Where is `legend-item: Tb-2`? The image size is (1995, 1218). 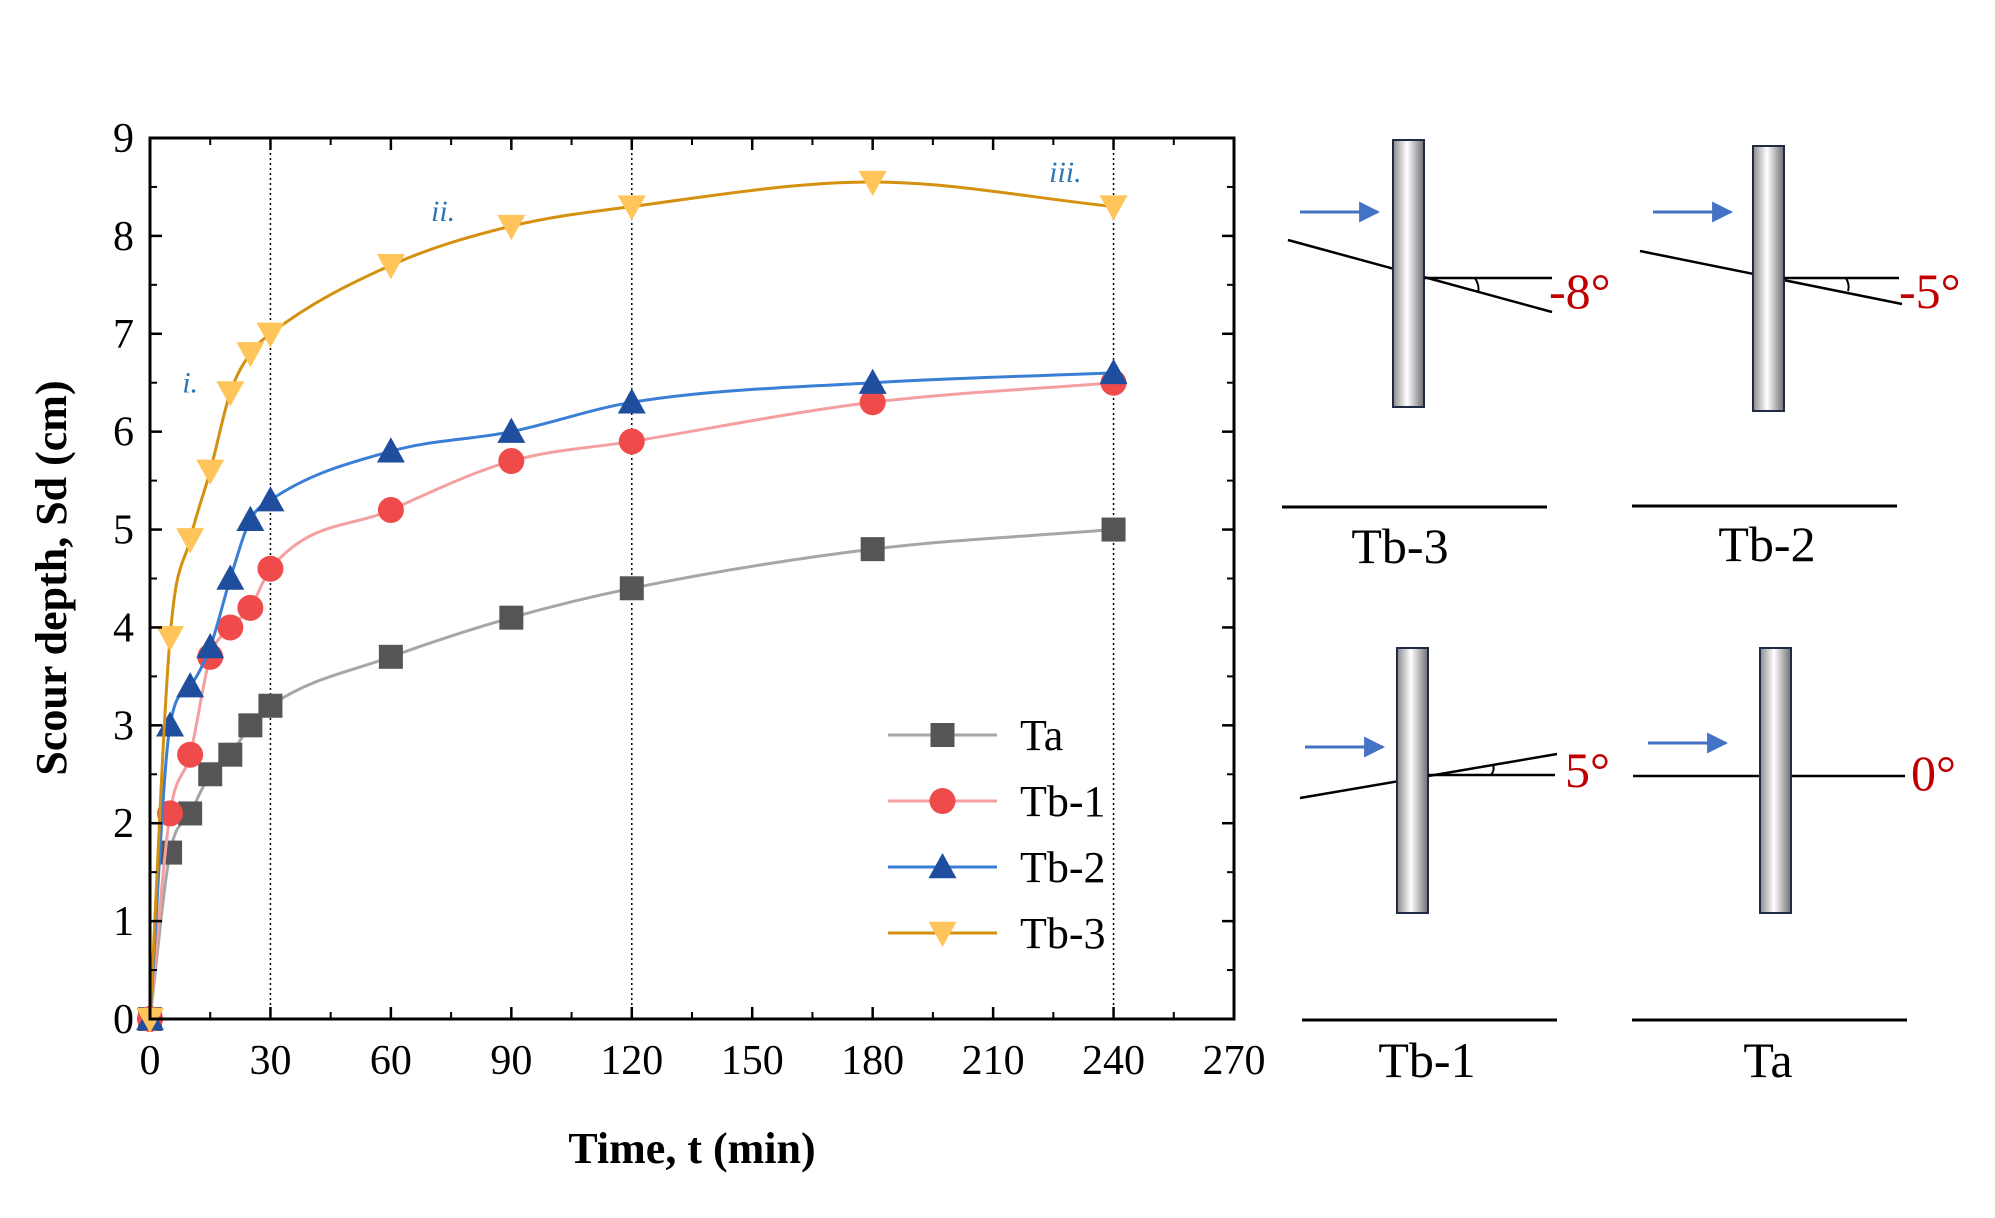 legend-item: Tb-2 is located at coordinates (997, 867).